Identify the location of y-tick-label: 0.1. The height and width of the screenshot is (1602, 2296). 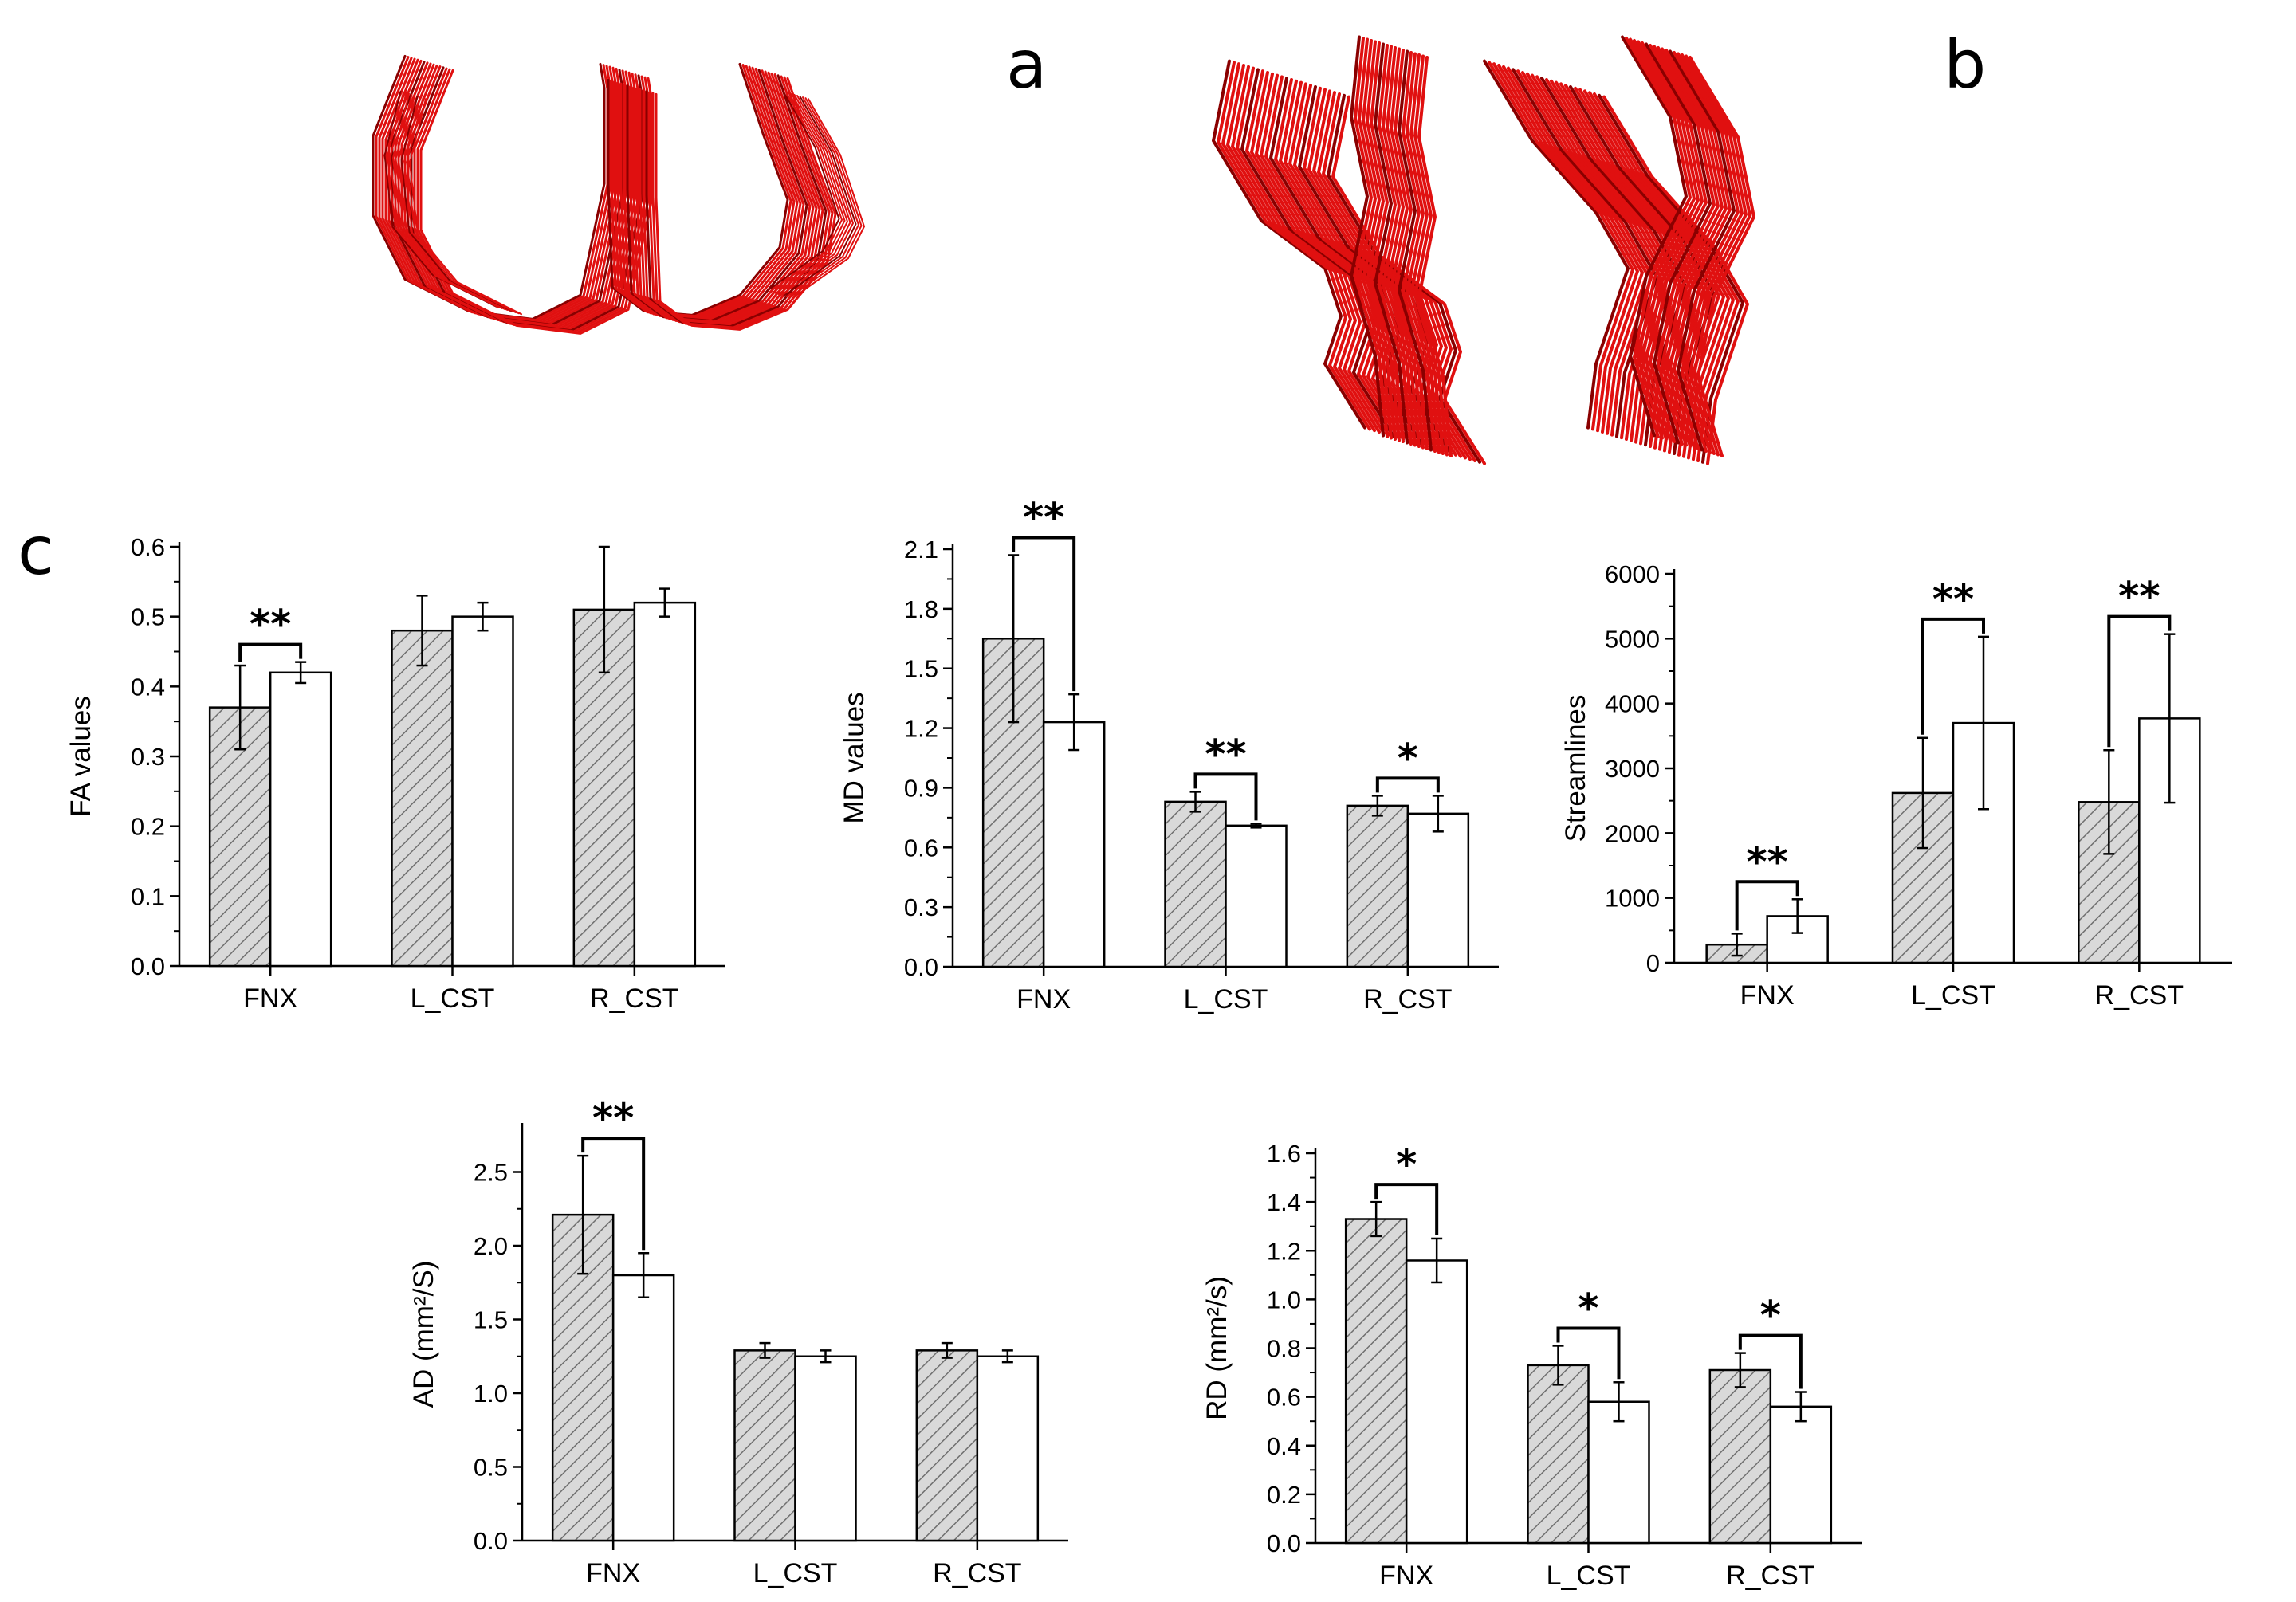
(148, 896).